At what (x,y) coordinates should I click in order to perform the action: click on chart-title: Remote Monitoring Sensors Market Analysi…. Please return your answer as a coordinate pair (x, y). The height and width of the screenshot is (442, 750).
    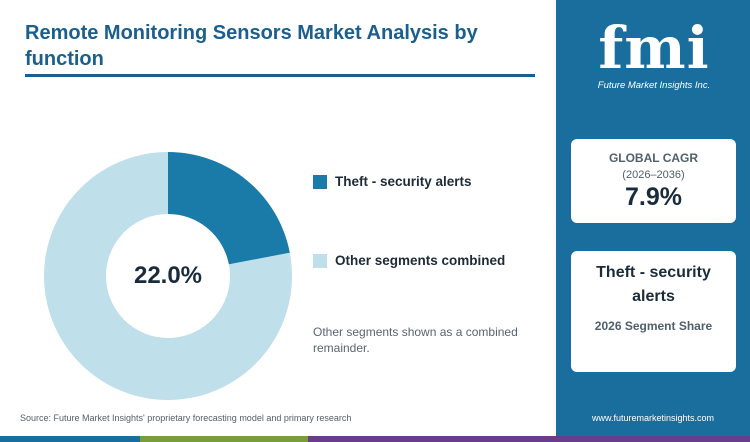
    Looking at the image, I should click on (251, 46).